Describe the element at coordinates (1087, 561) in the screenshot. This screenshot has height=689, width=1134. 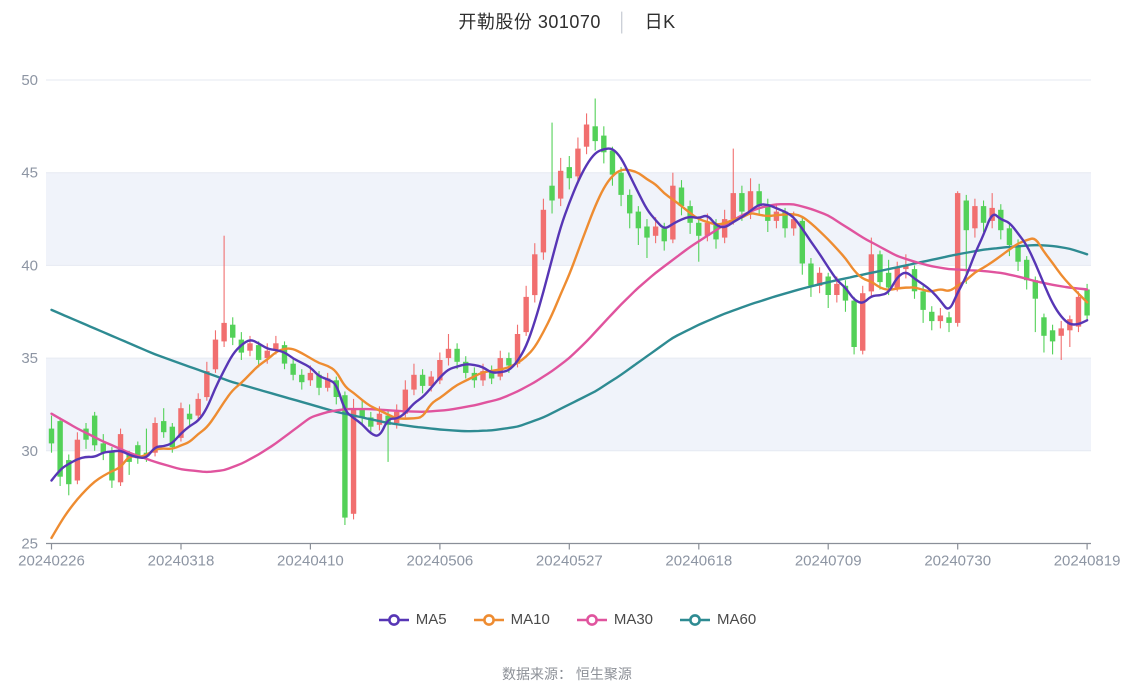
I see `x-tick-label: 20240819` at that location.